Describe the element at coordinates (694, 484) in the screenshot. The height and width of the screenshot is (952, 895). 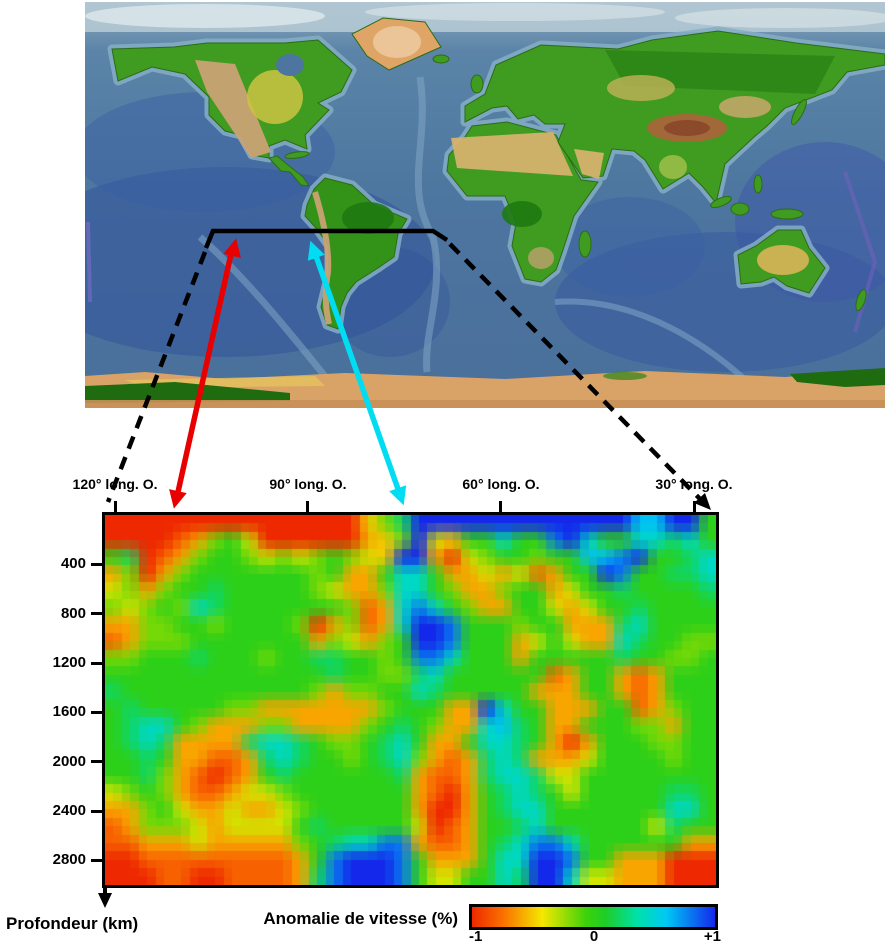
I see `x-axis-tick-label: 30° long. O.` at that location.